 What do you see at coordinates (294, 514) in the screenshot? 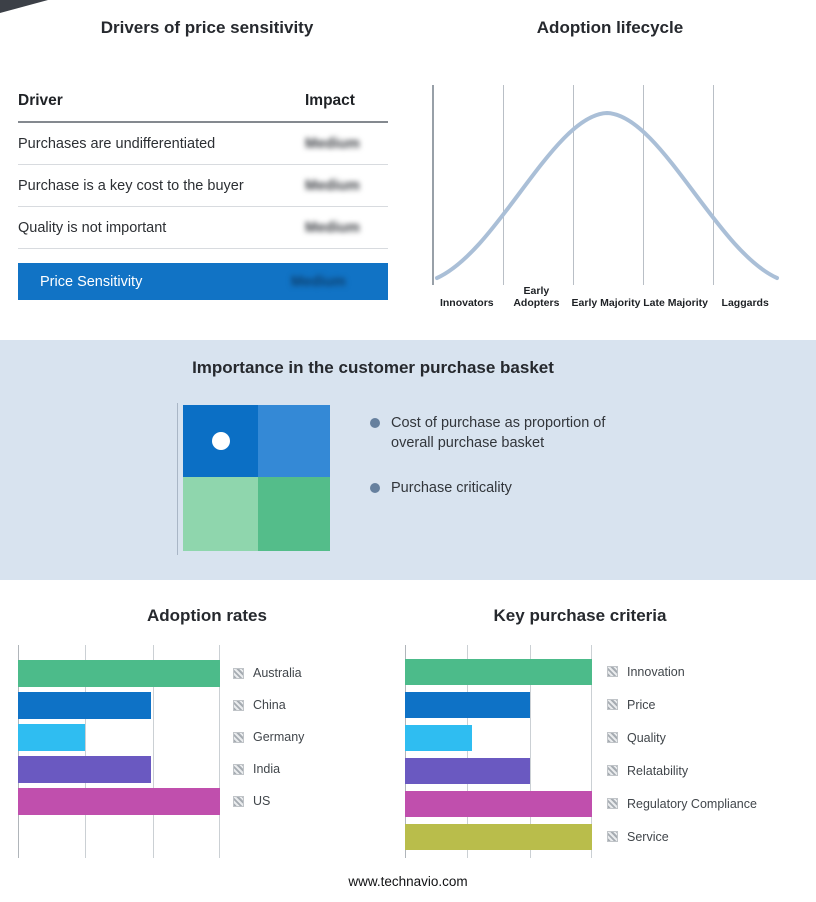
I see `quadrant-bottom-right` at bounding box center [294, 514].